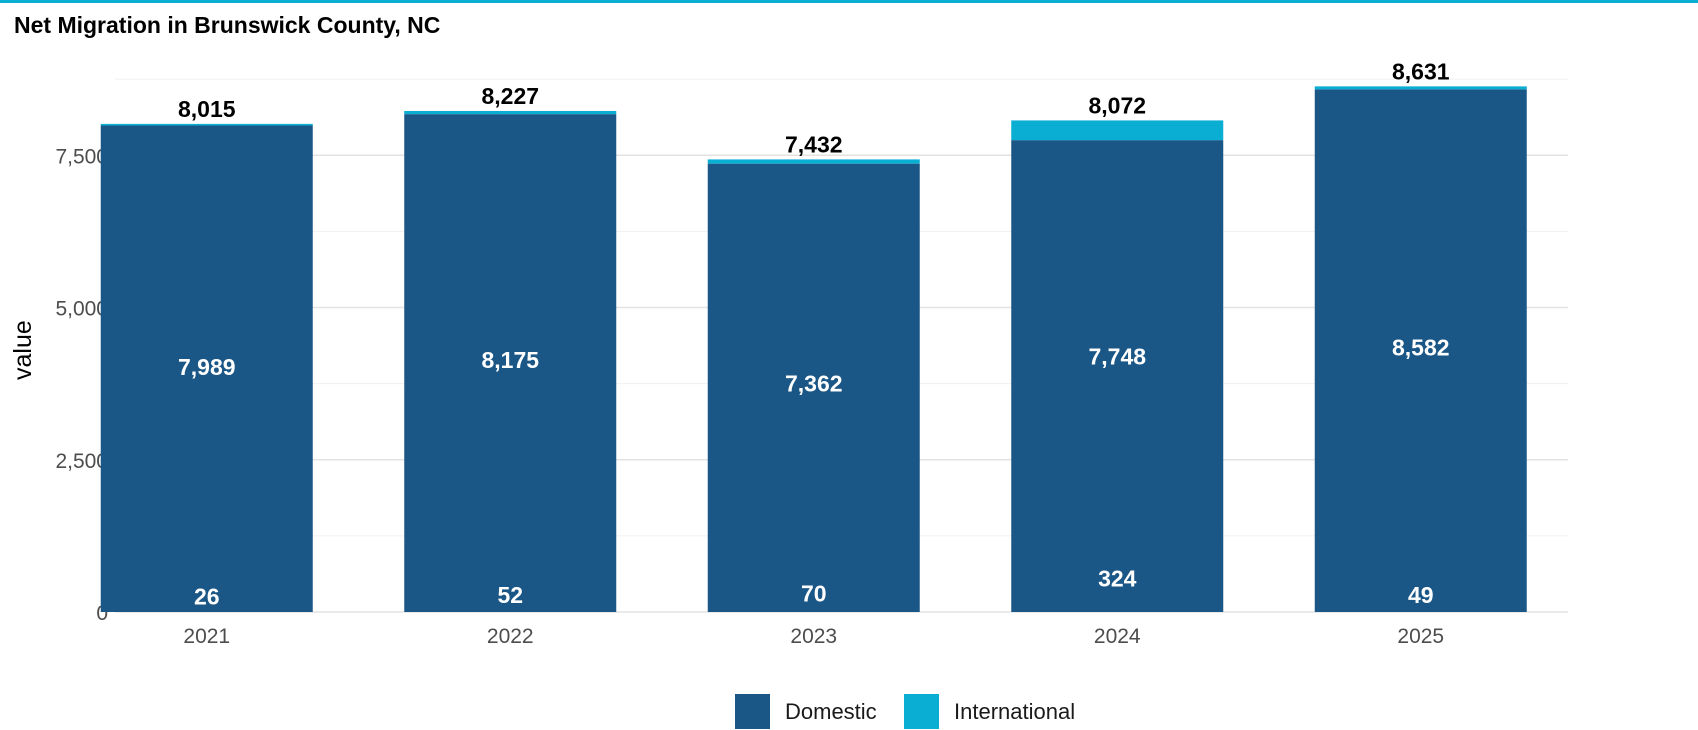 This screenshot has height=730, width=1698. I want to click on x-tick-label-2021: 2021, so click(206, 636).